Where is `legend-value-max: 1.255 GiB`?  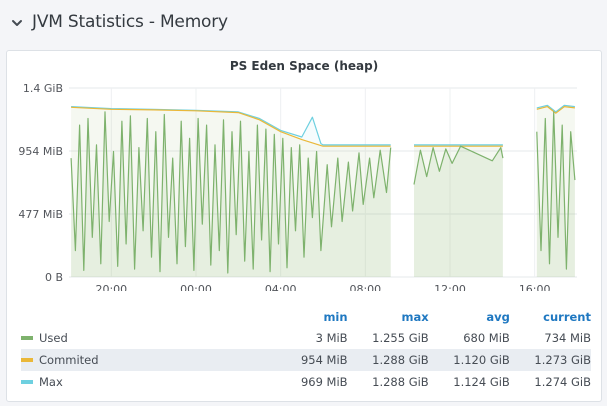 legend-value-max: 1.255 GiB is located at coordinates (400, 338).